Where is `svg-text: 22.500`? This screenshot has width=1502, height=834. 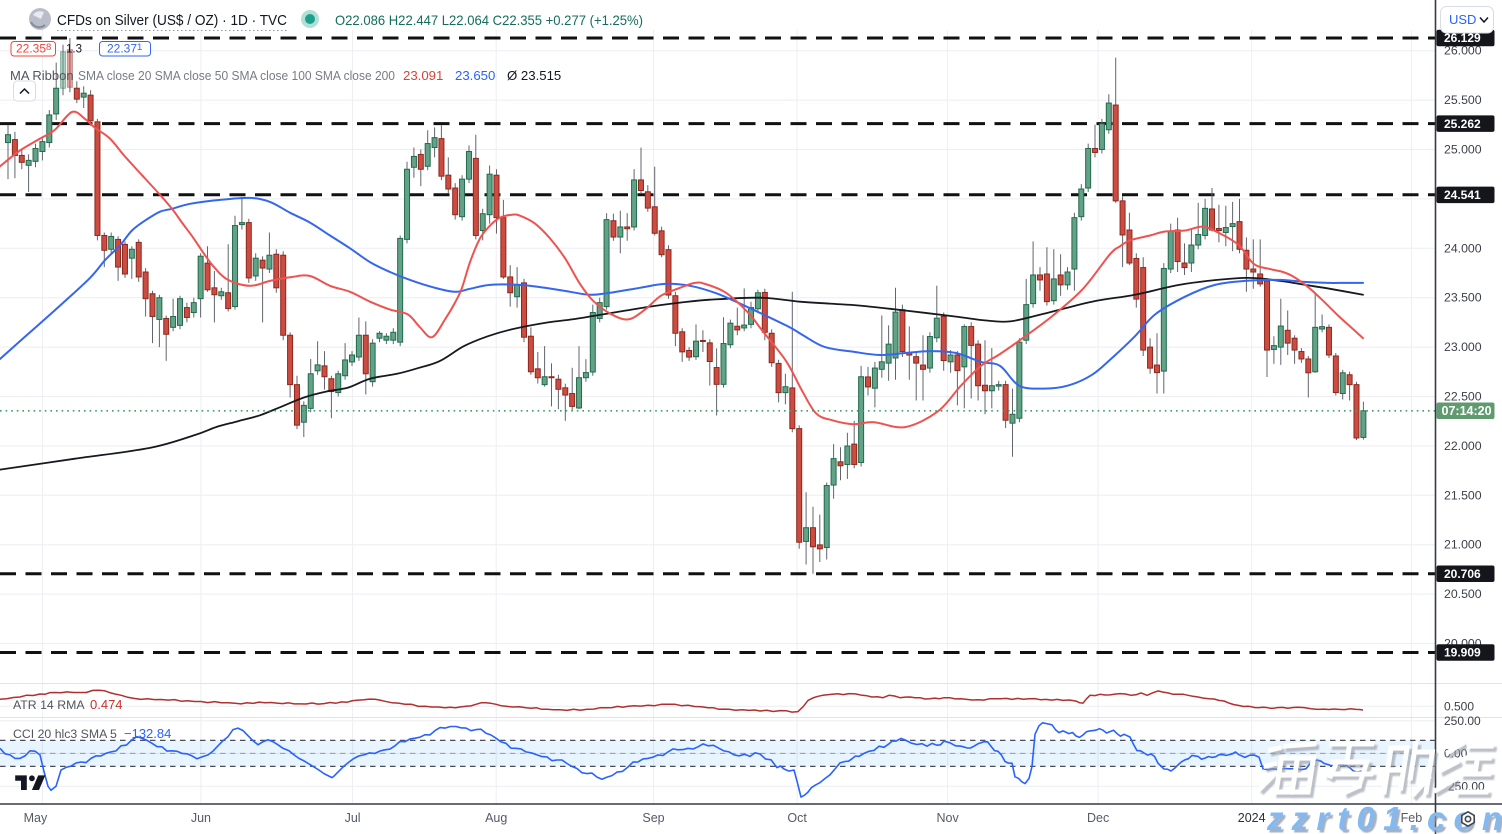 svg-text: 22.500 is located at coordinates (1463, 397).